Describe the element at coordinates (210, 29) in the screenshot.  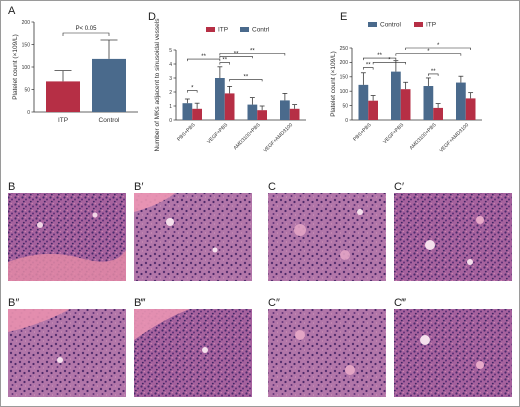
I see `d-legend-swatch-itp` at that location.